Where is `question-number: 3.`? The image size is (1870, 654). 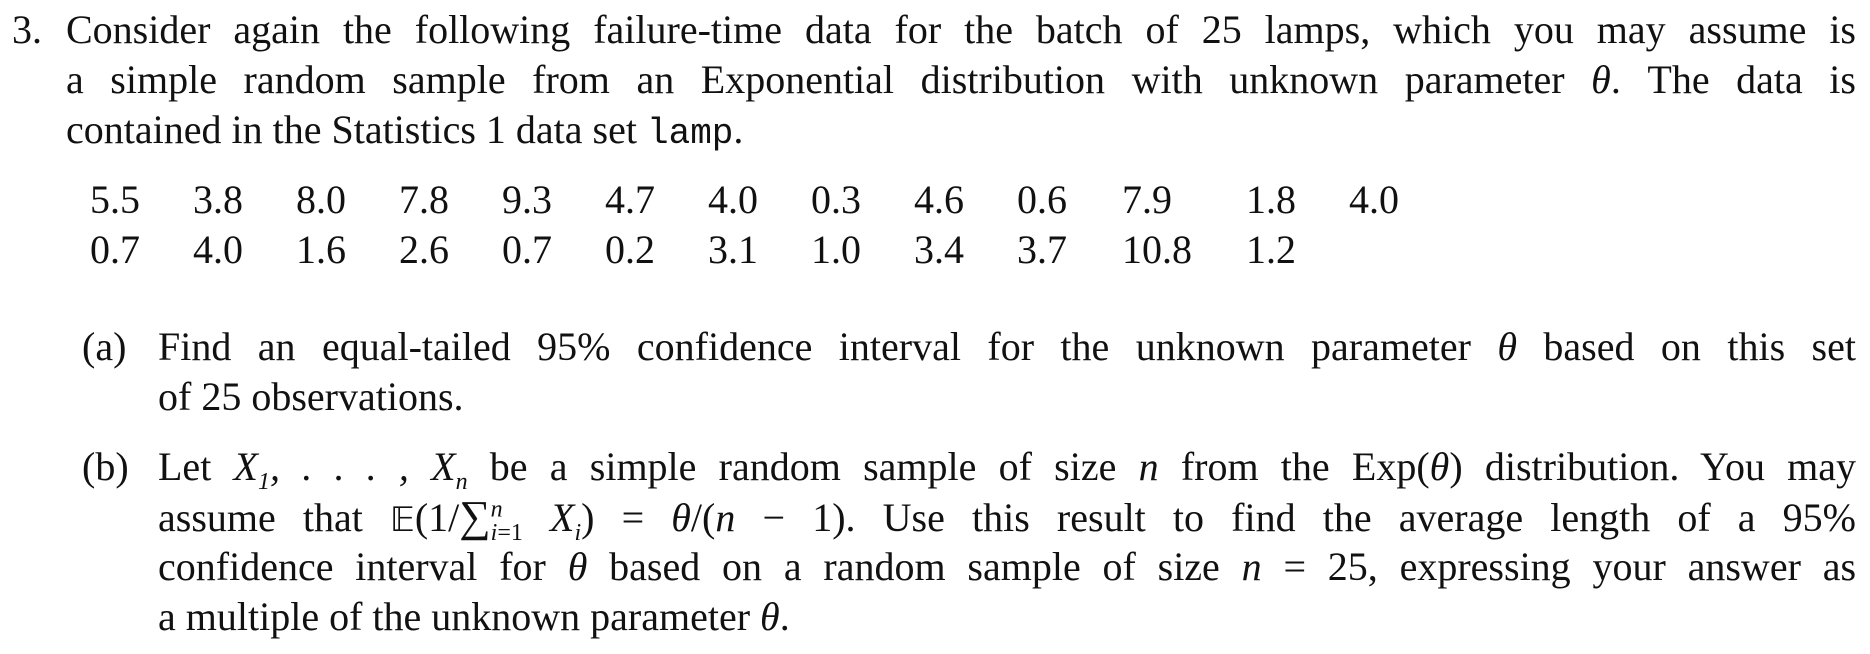 question-number: 3. is located at coordinates (27, 29).